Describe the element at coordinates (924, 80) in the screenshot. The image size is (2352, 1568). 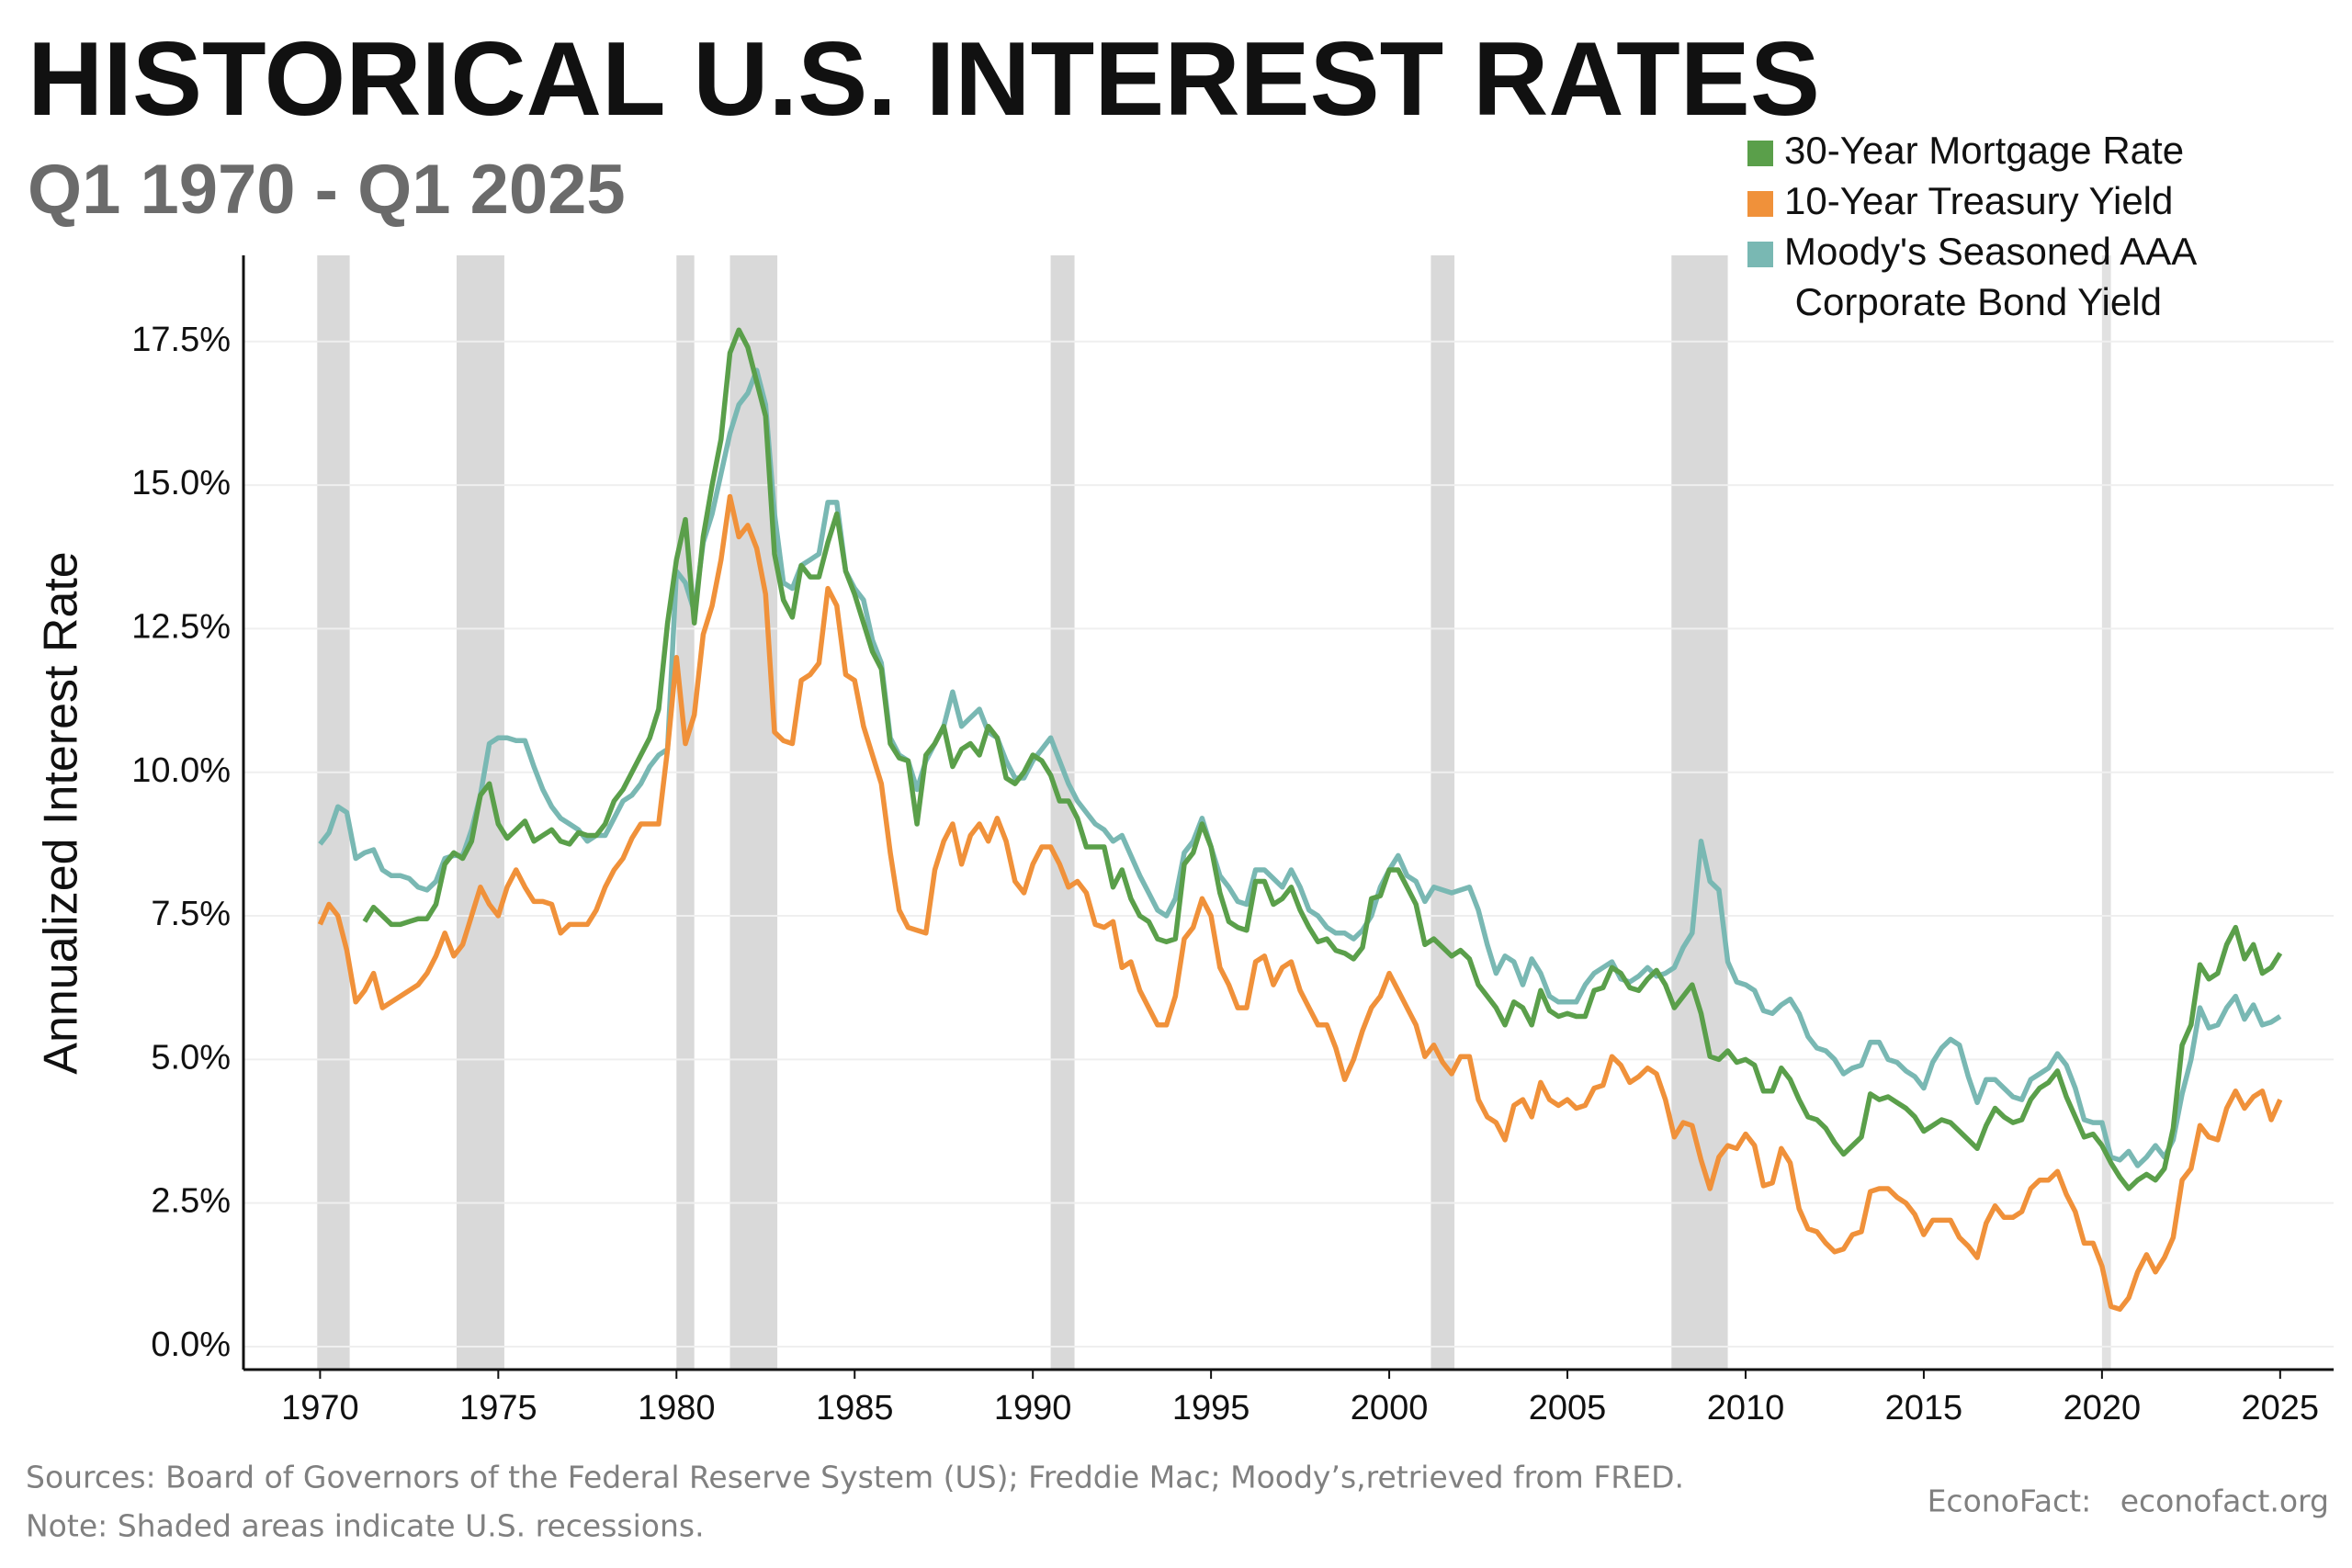
I see `chart-title: HISTORICAL U.S. INTEREST RATES` at that location.